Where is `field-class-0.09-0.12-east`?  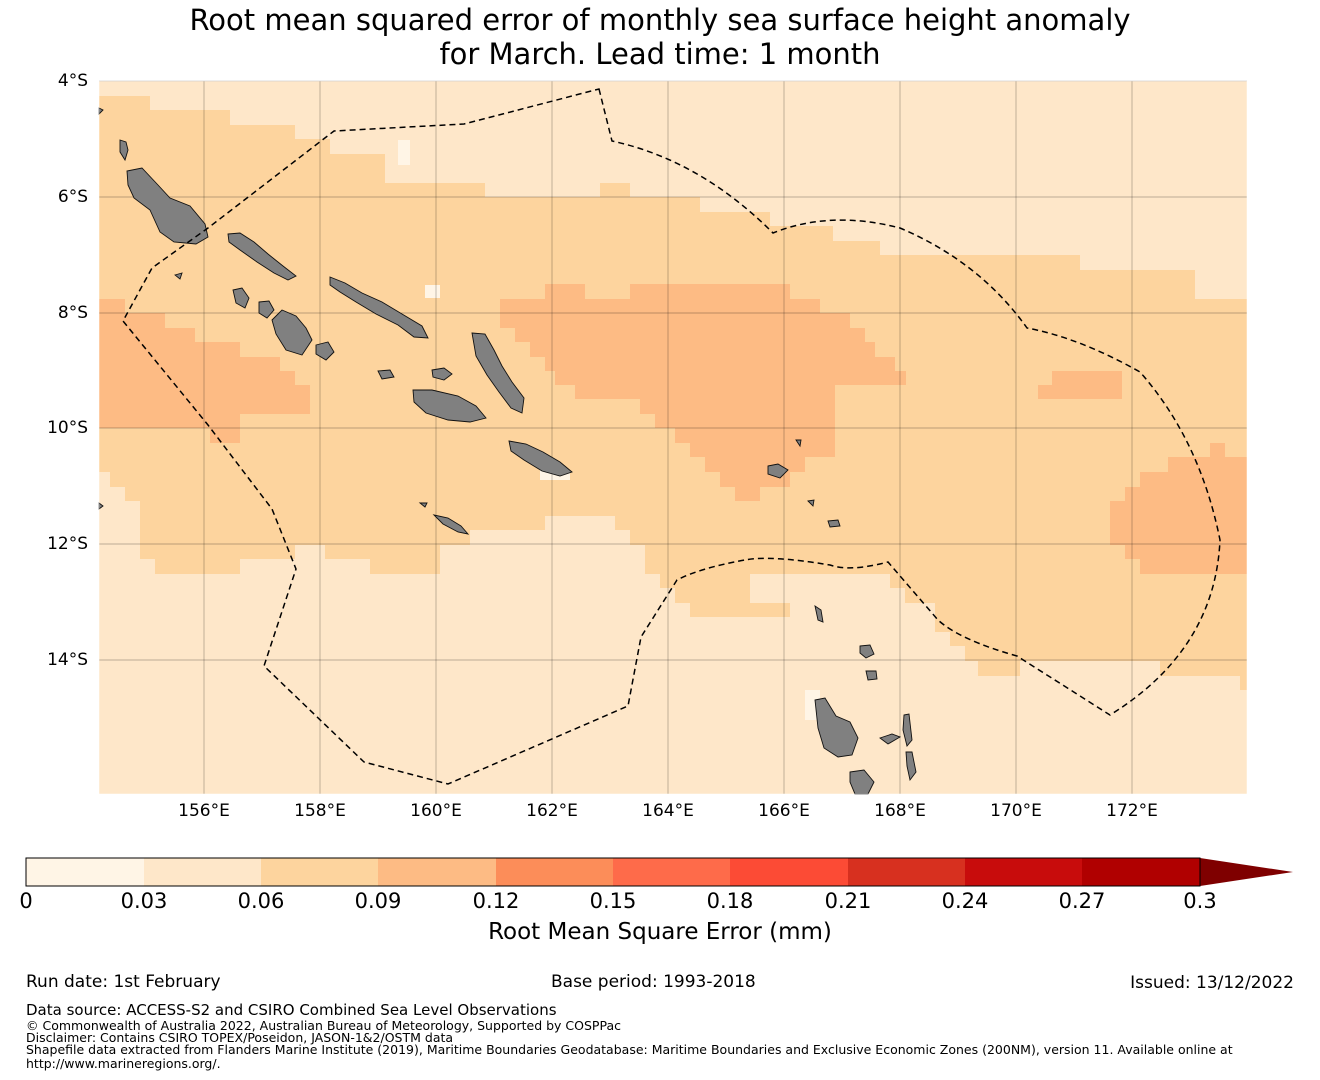
field-class-0.09-0.12-east is located at coordinates (1142, 472).